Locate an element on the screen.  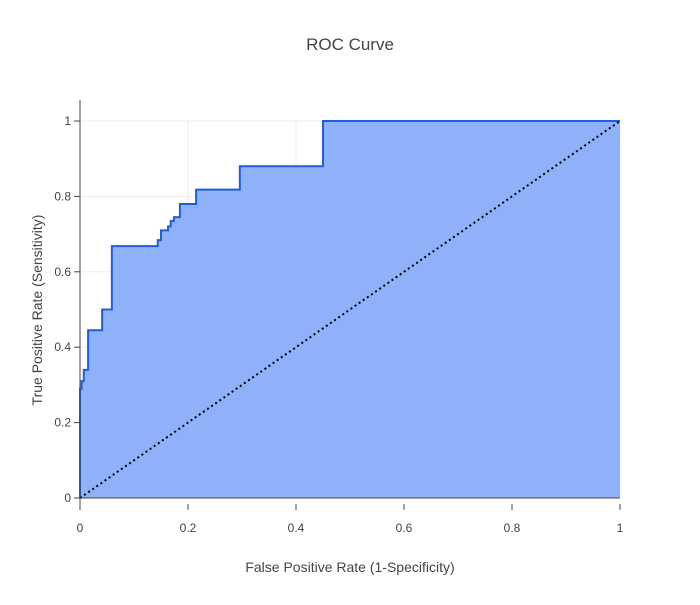
x-tick-label: 0 is located at coordinates (80, 528).